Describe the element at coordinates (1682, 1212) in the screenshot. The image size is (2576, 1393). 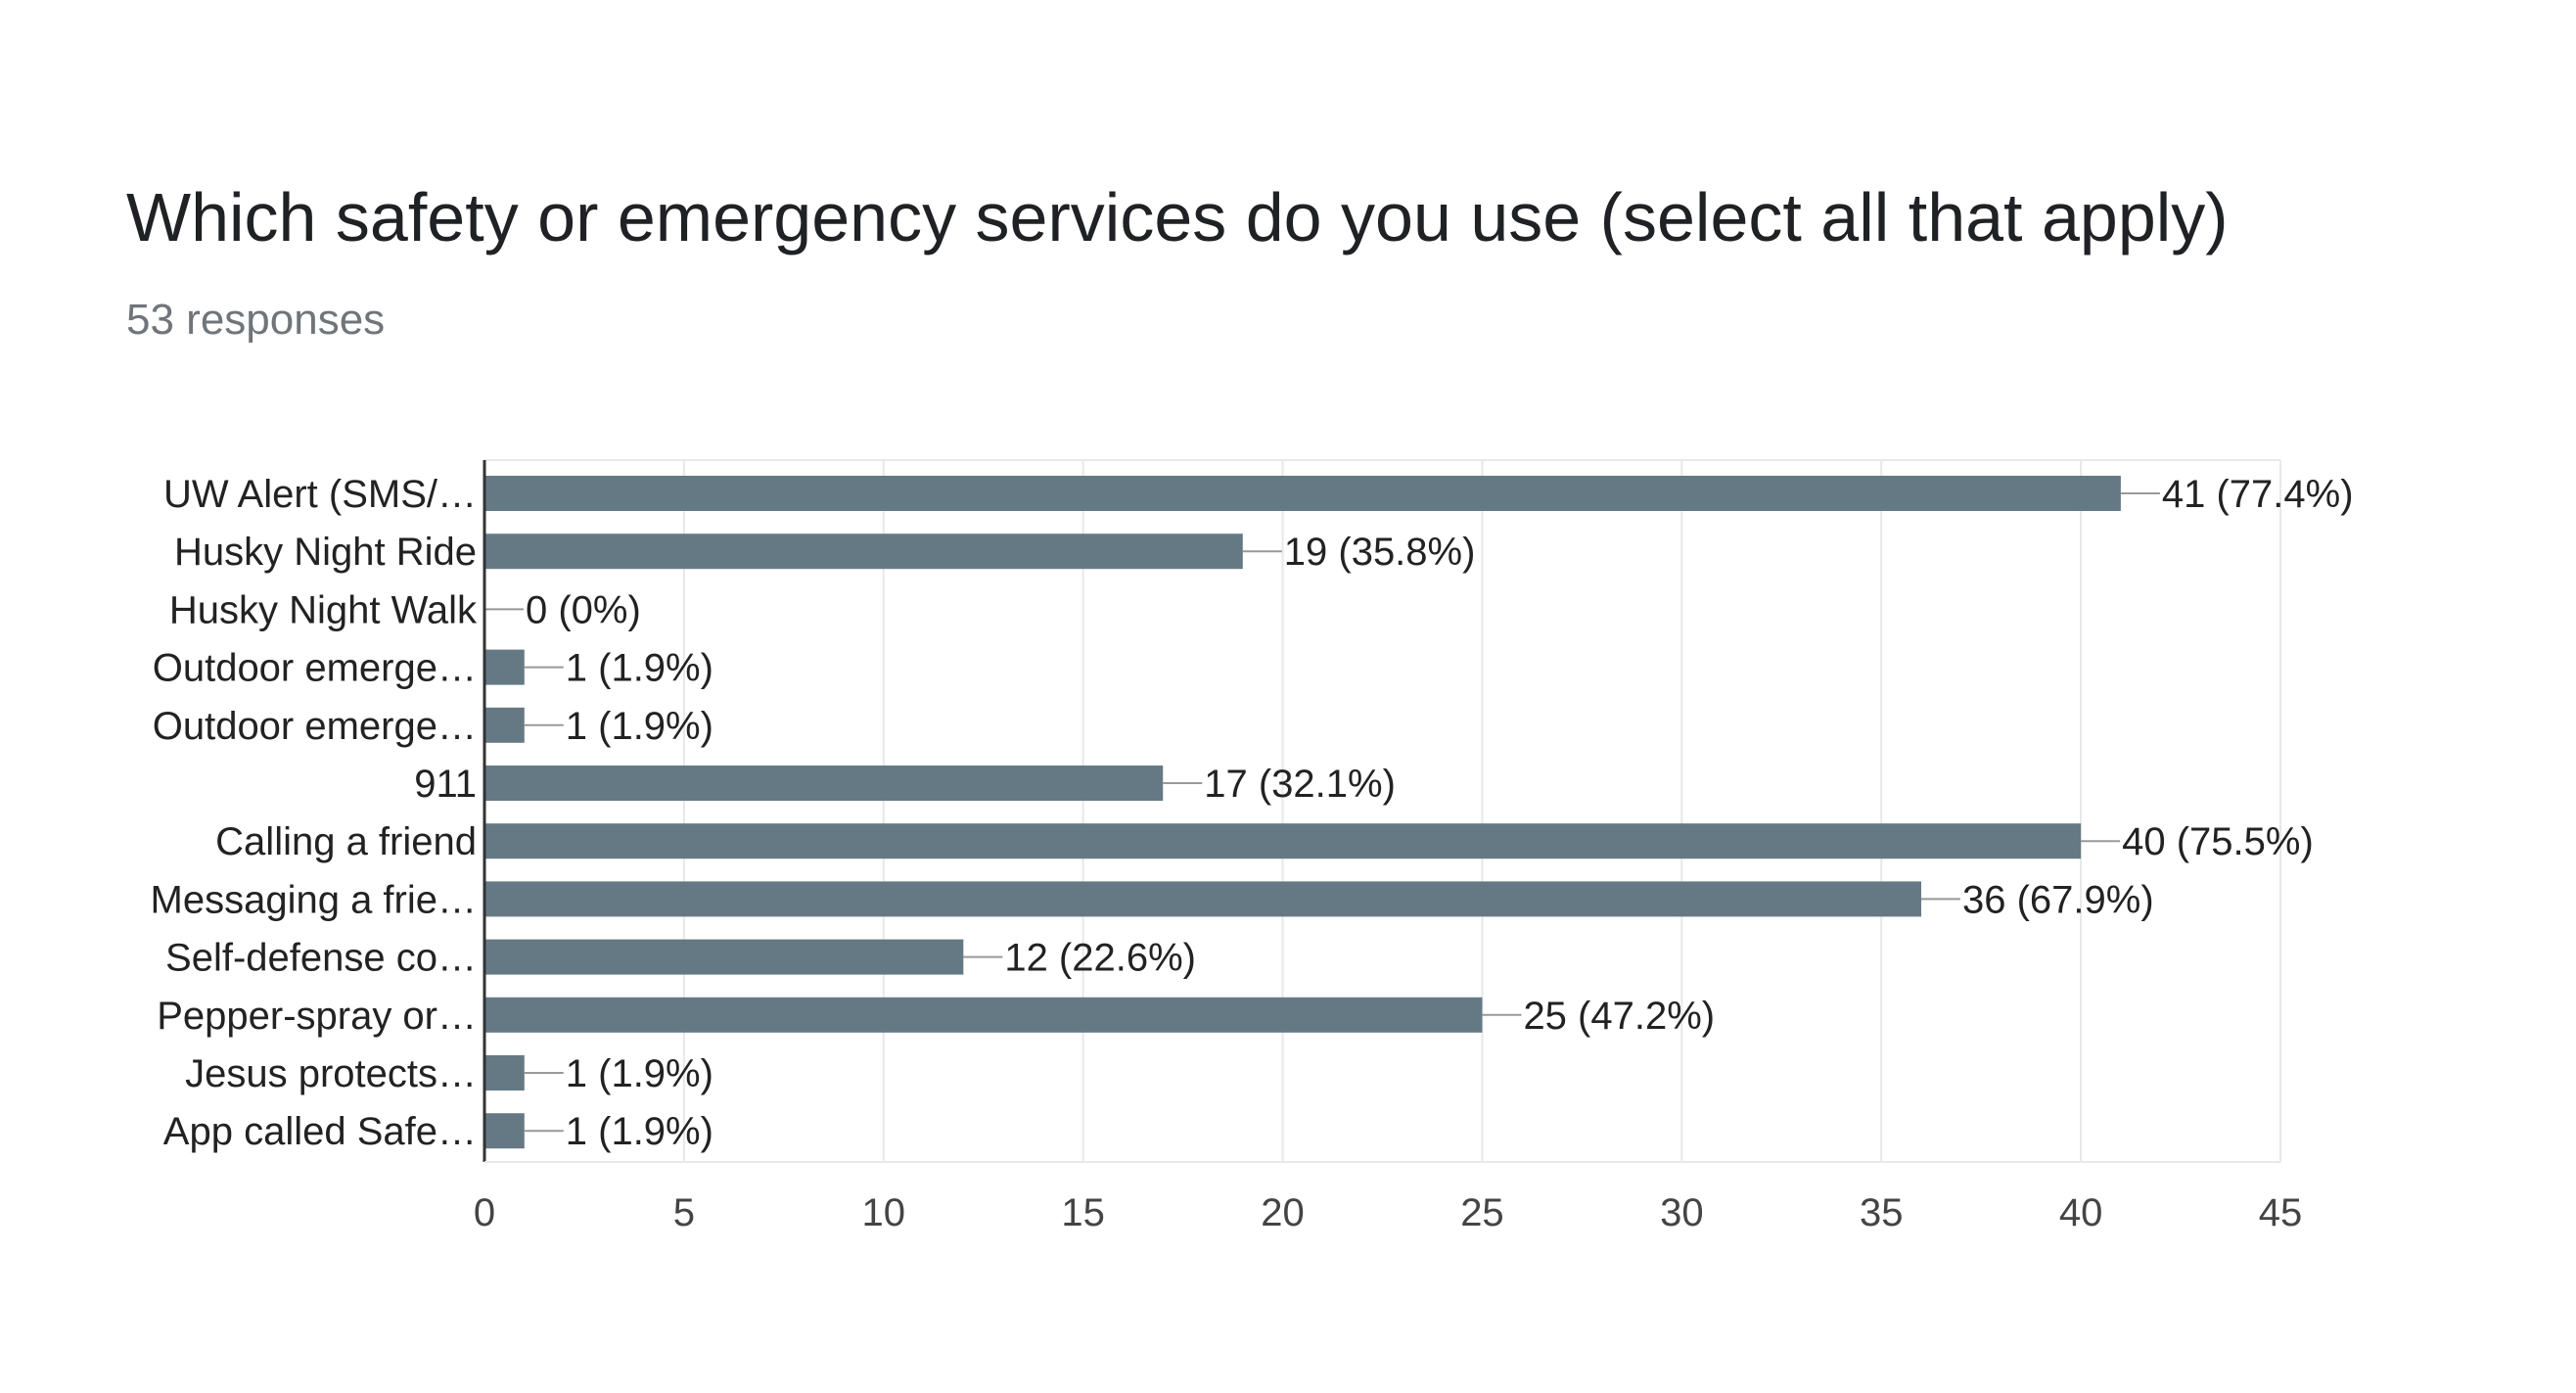
I see `x-tick-label: 30` at that location.